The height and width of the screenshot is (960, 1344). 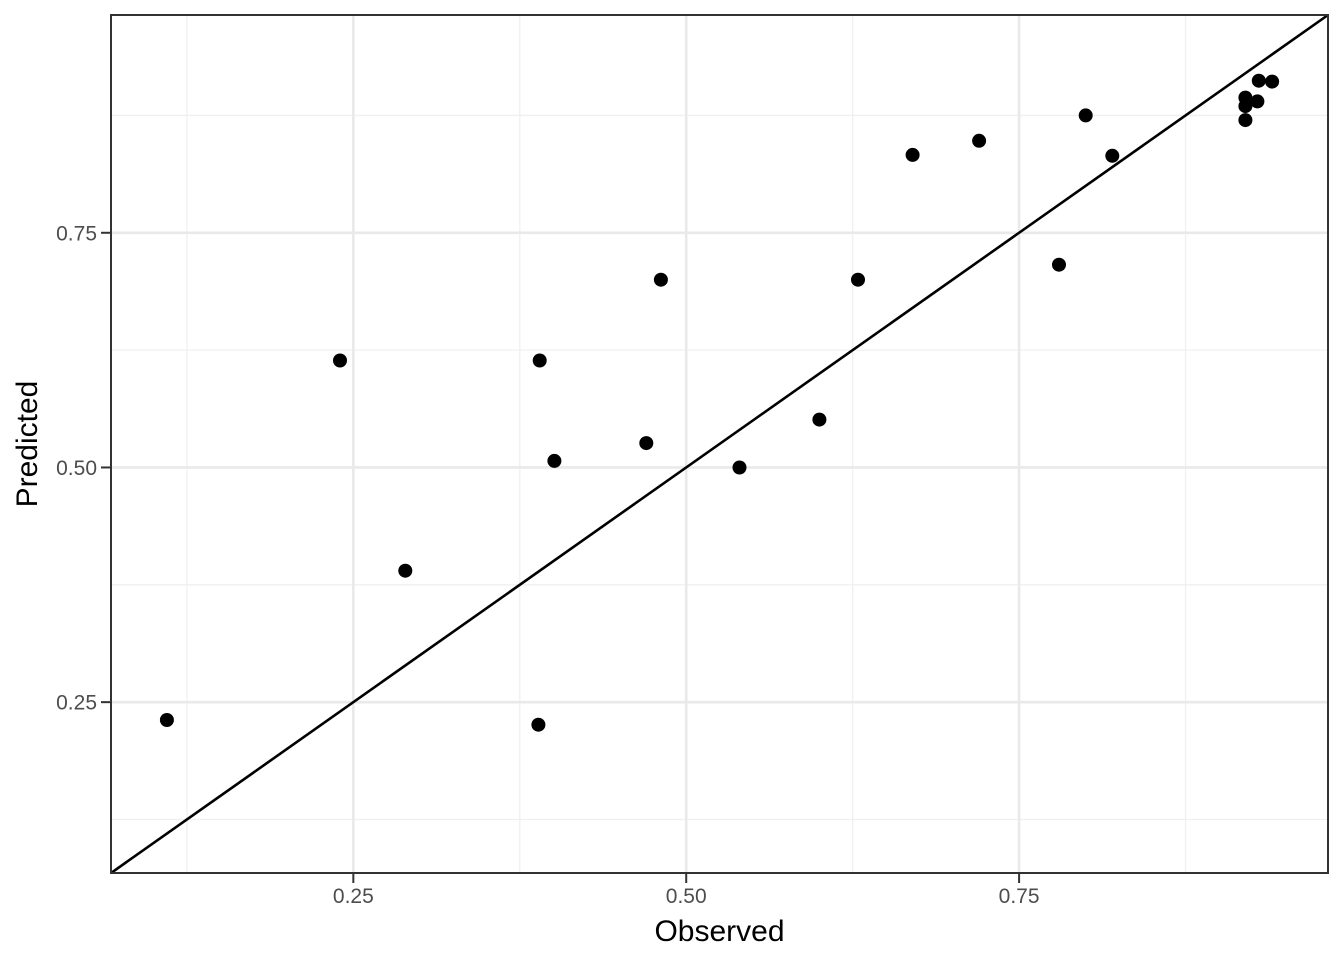 What do you see at coordinates (76, 703) in the screenshot?
I see `y-tick-label: 0.25` at bounding box center [76, 703].